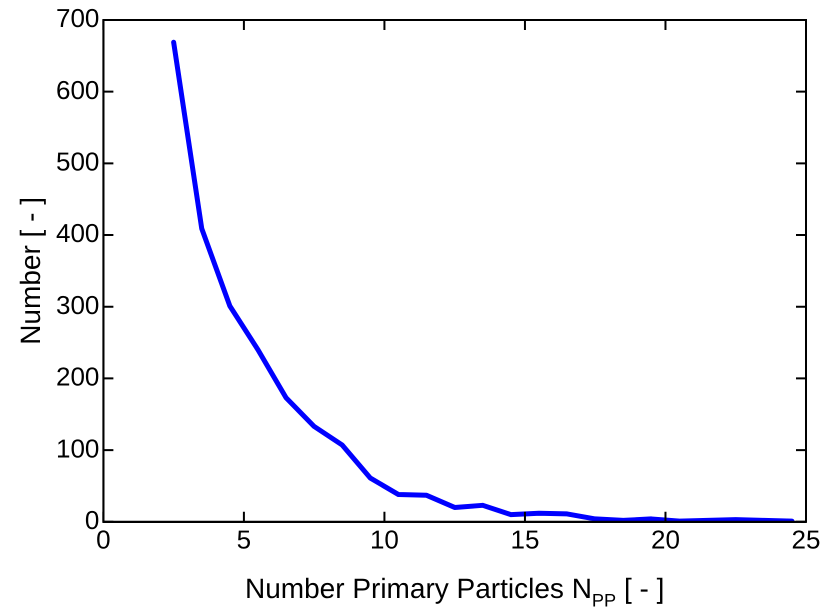 The image size is (826, 611). What do you see at coordinates (525, 539) in the screenshot?
I see `x-tick-label: 15` at bounding box center [525, 539].